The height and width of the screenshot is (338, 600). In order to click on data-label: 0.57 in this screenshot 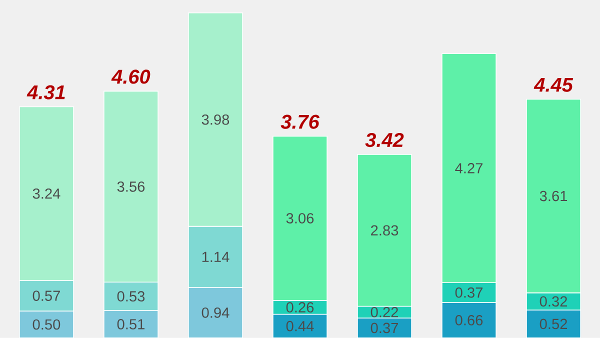, I will do `click(46, 295)`.